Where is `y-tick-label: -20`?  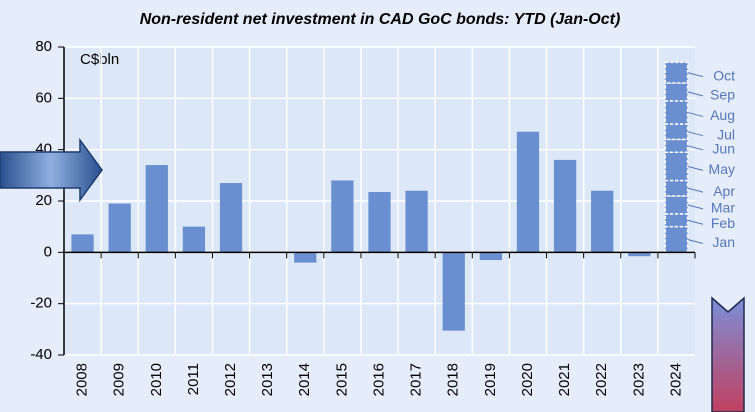
y-tick-label: -20 is located at coordinates (41, 303).